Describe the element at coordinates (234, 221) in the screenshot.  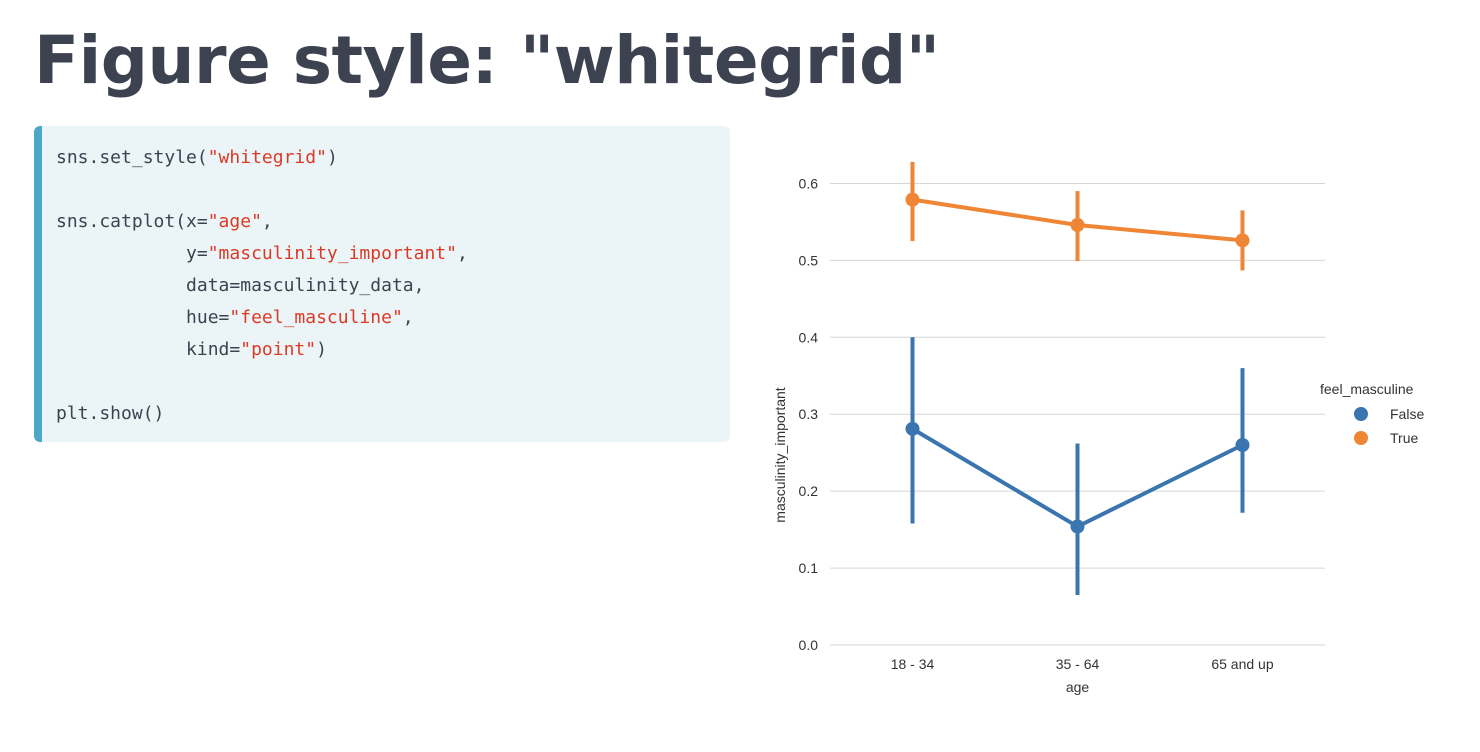
I see `code-string: "age"` at that location.